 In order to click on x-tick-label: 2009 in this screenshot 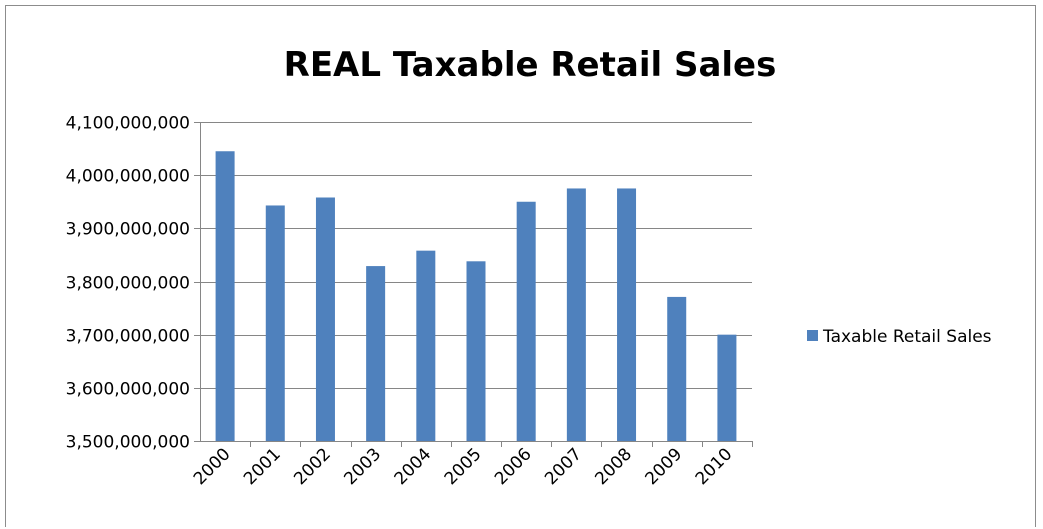, I will do `click(664, 466)`.